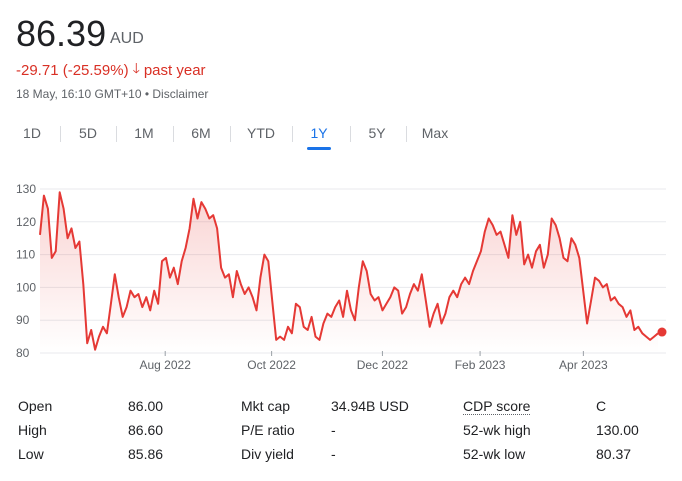 This screenshot has height=481, width=682. What do you see at coordinates (112, 94) in the screenshot?
I see `timestamp-disclaimer: 18 May, 16:10 GMT+10 • Disclaimer` at bounding box center [112, 94].